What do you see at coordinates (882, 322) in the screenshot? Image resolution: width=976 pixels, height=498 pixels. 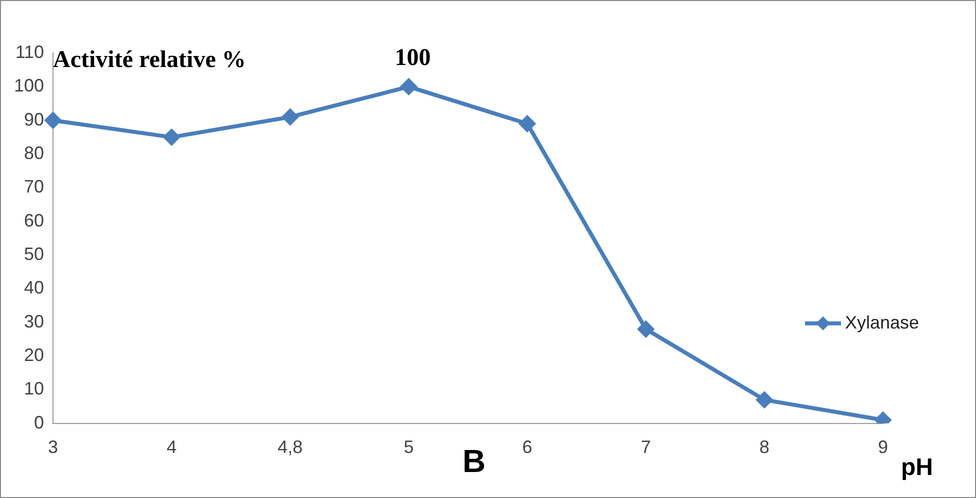 I see `legend-label: Xylanase` at bounding box center [882, 322].